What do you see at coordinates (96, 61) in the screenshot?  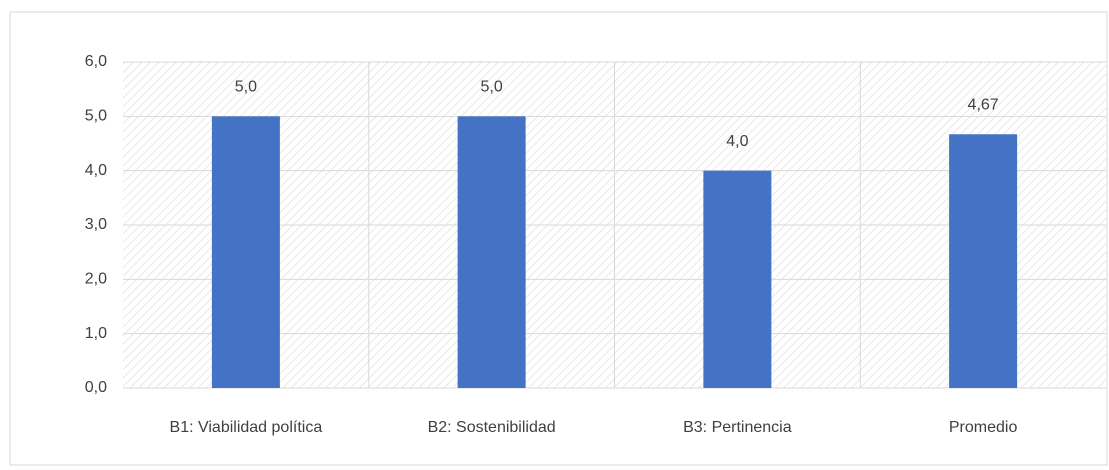 I see `y-tick-label: 6,0` at bounding box center [96, 61].